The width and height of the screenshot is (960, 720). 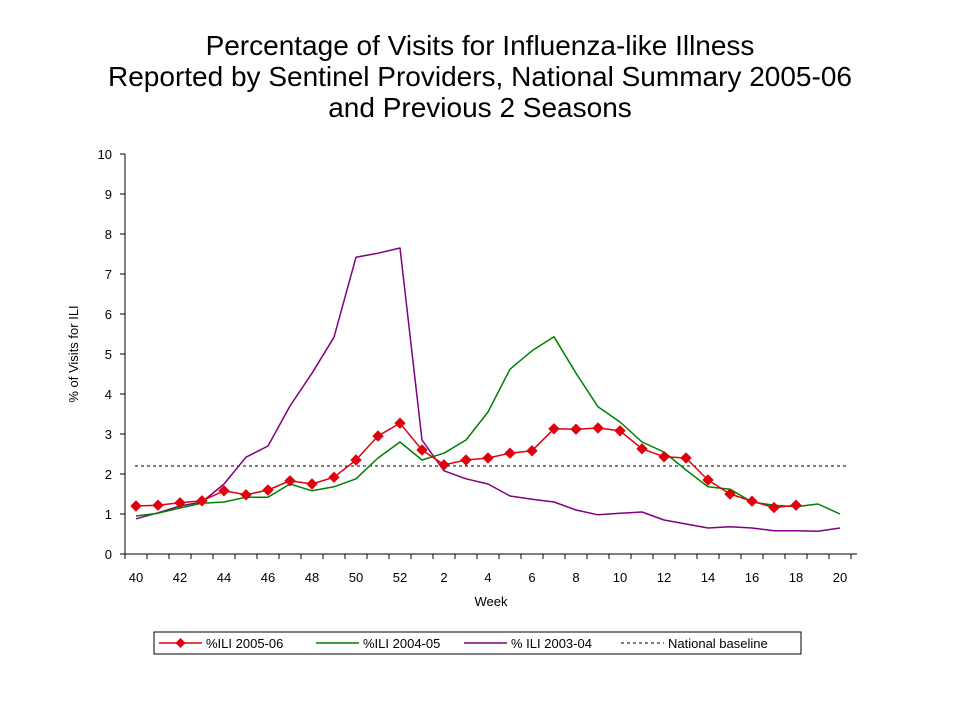 What do you see at coordinates (491, 601) in the screenshot?
I see `x-axis-label: Week` at bounding box center [491, 601].